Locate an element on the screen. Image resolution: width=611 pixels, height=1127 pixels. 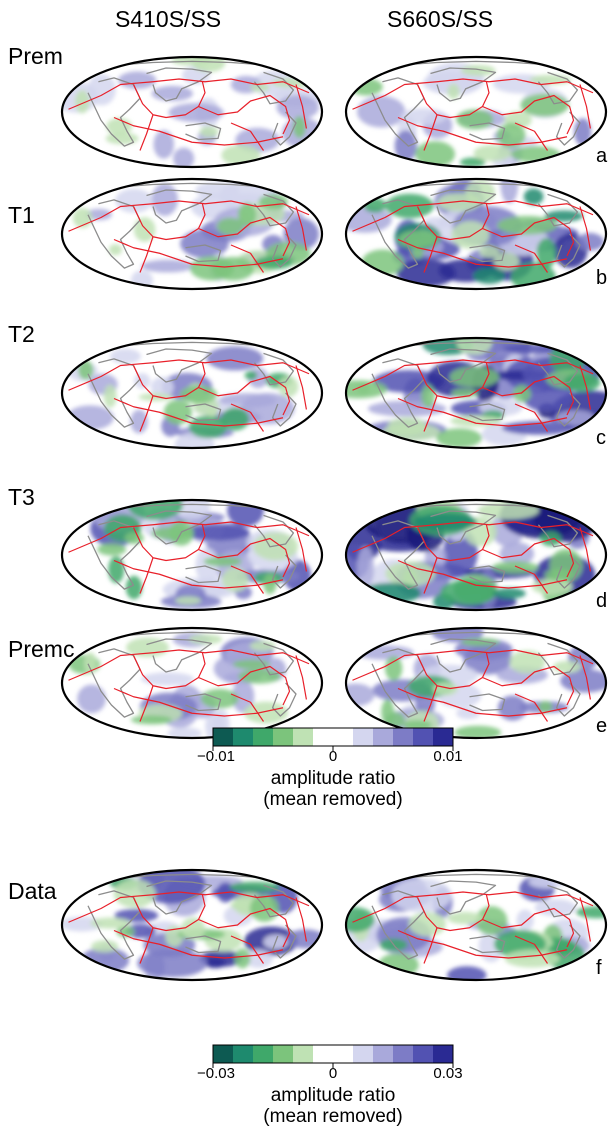
panel-letter-b: b is located at coordinates (602, 278).